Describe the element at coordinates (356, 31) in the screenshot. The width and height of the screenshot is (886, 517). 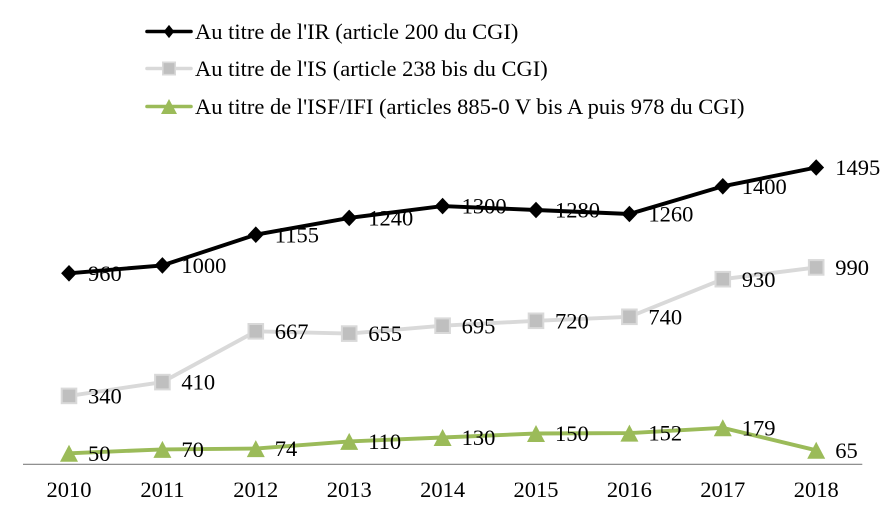
I see `svg-text:Au titre de l'IR (article 200: Au titre de l'IR (article 200 du CGI)` at that location.